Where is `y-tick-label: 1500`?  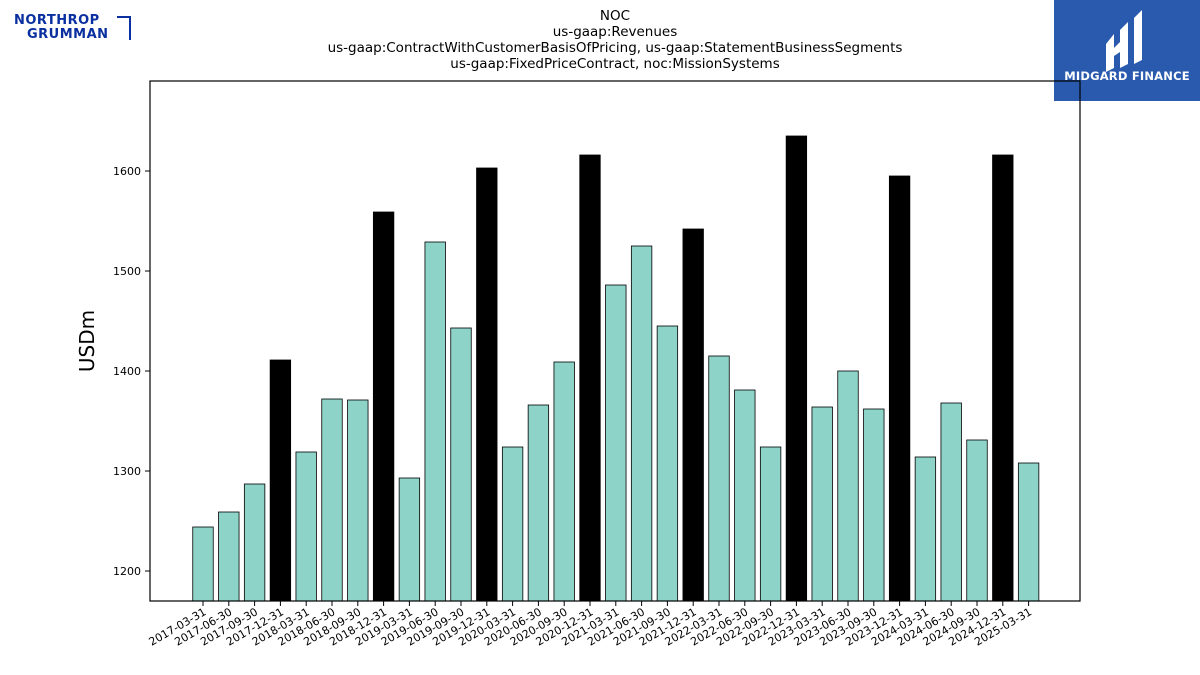 y-tick-label: 1500 is located at coordinates (127, 271).